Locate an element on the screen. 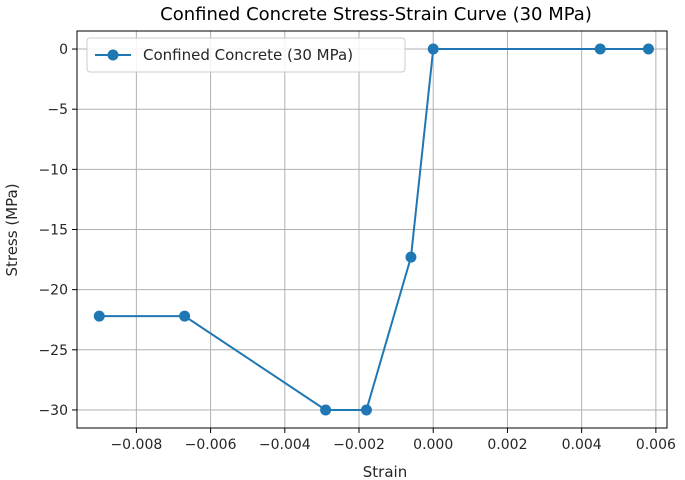 The width and height of the screenshot is (685, 480). y-tick-label: −15 is located at coordinates (53, 231).